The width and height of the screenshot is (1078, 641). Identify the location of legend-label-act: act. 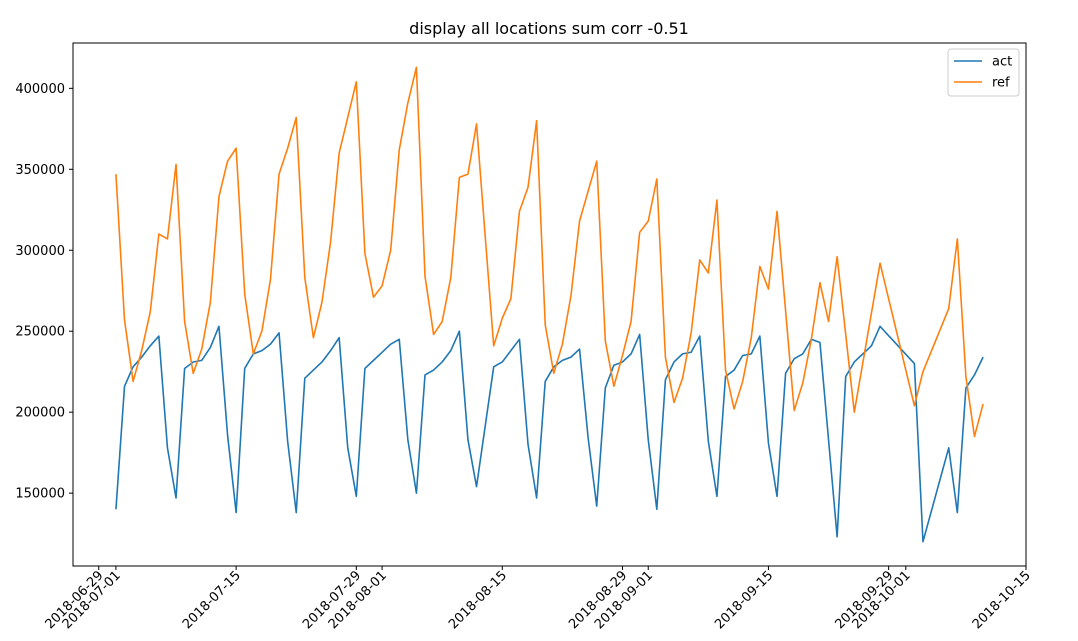
(1002, 62).